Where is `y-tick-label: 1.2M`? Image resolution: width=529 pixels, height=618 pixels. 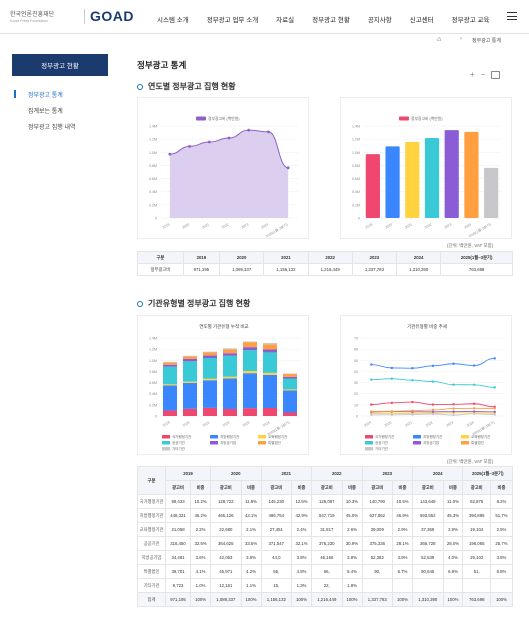 y-tick-label: 1.2M is located at coordinates (153, 140).